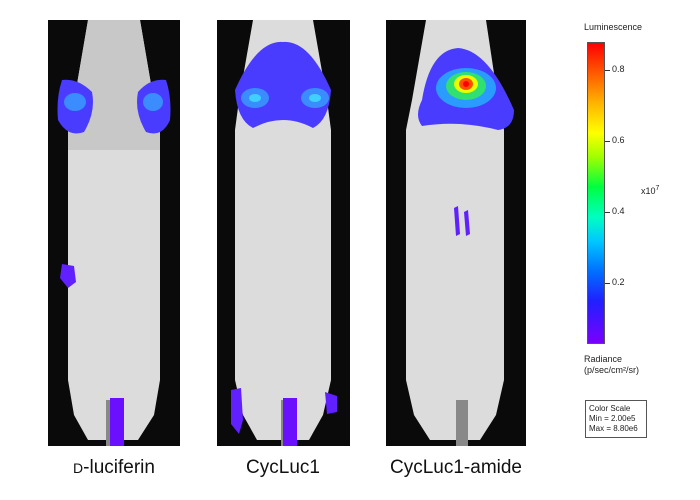 Image resolution: width=700 pixels, height=500 pixels. What do you see at coordinates (283, 467) in the screenshot?
I see `caption-cycluc1: CycLuc1` at bounding box center [283, 467].